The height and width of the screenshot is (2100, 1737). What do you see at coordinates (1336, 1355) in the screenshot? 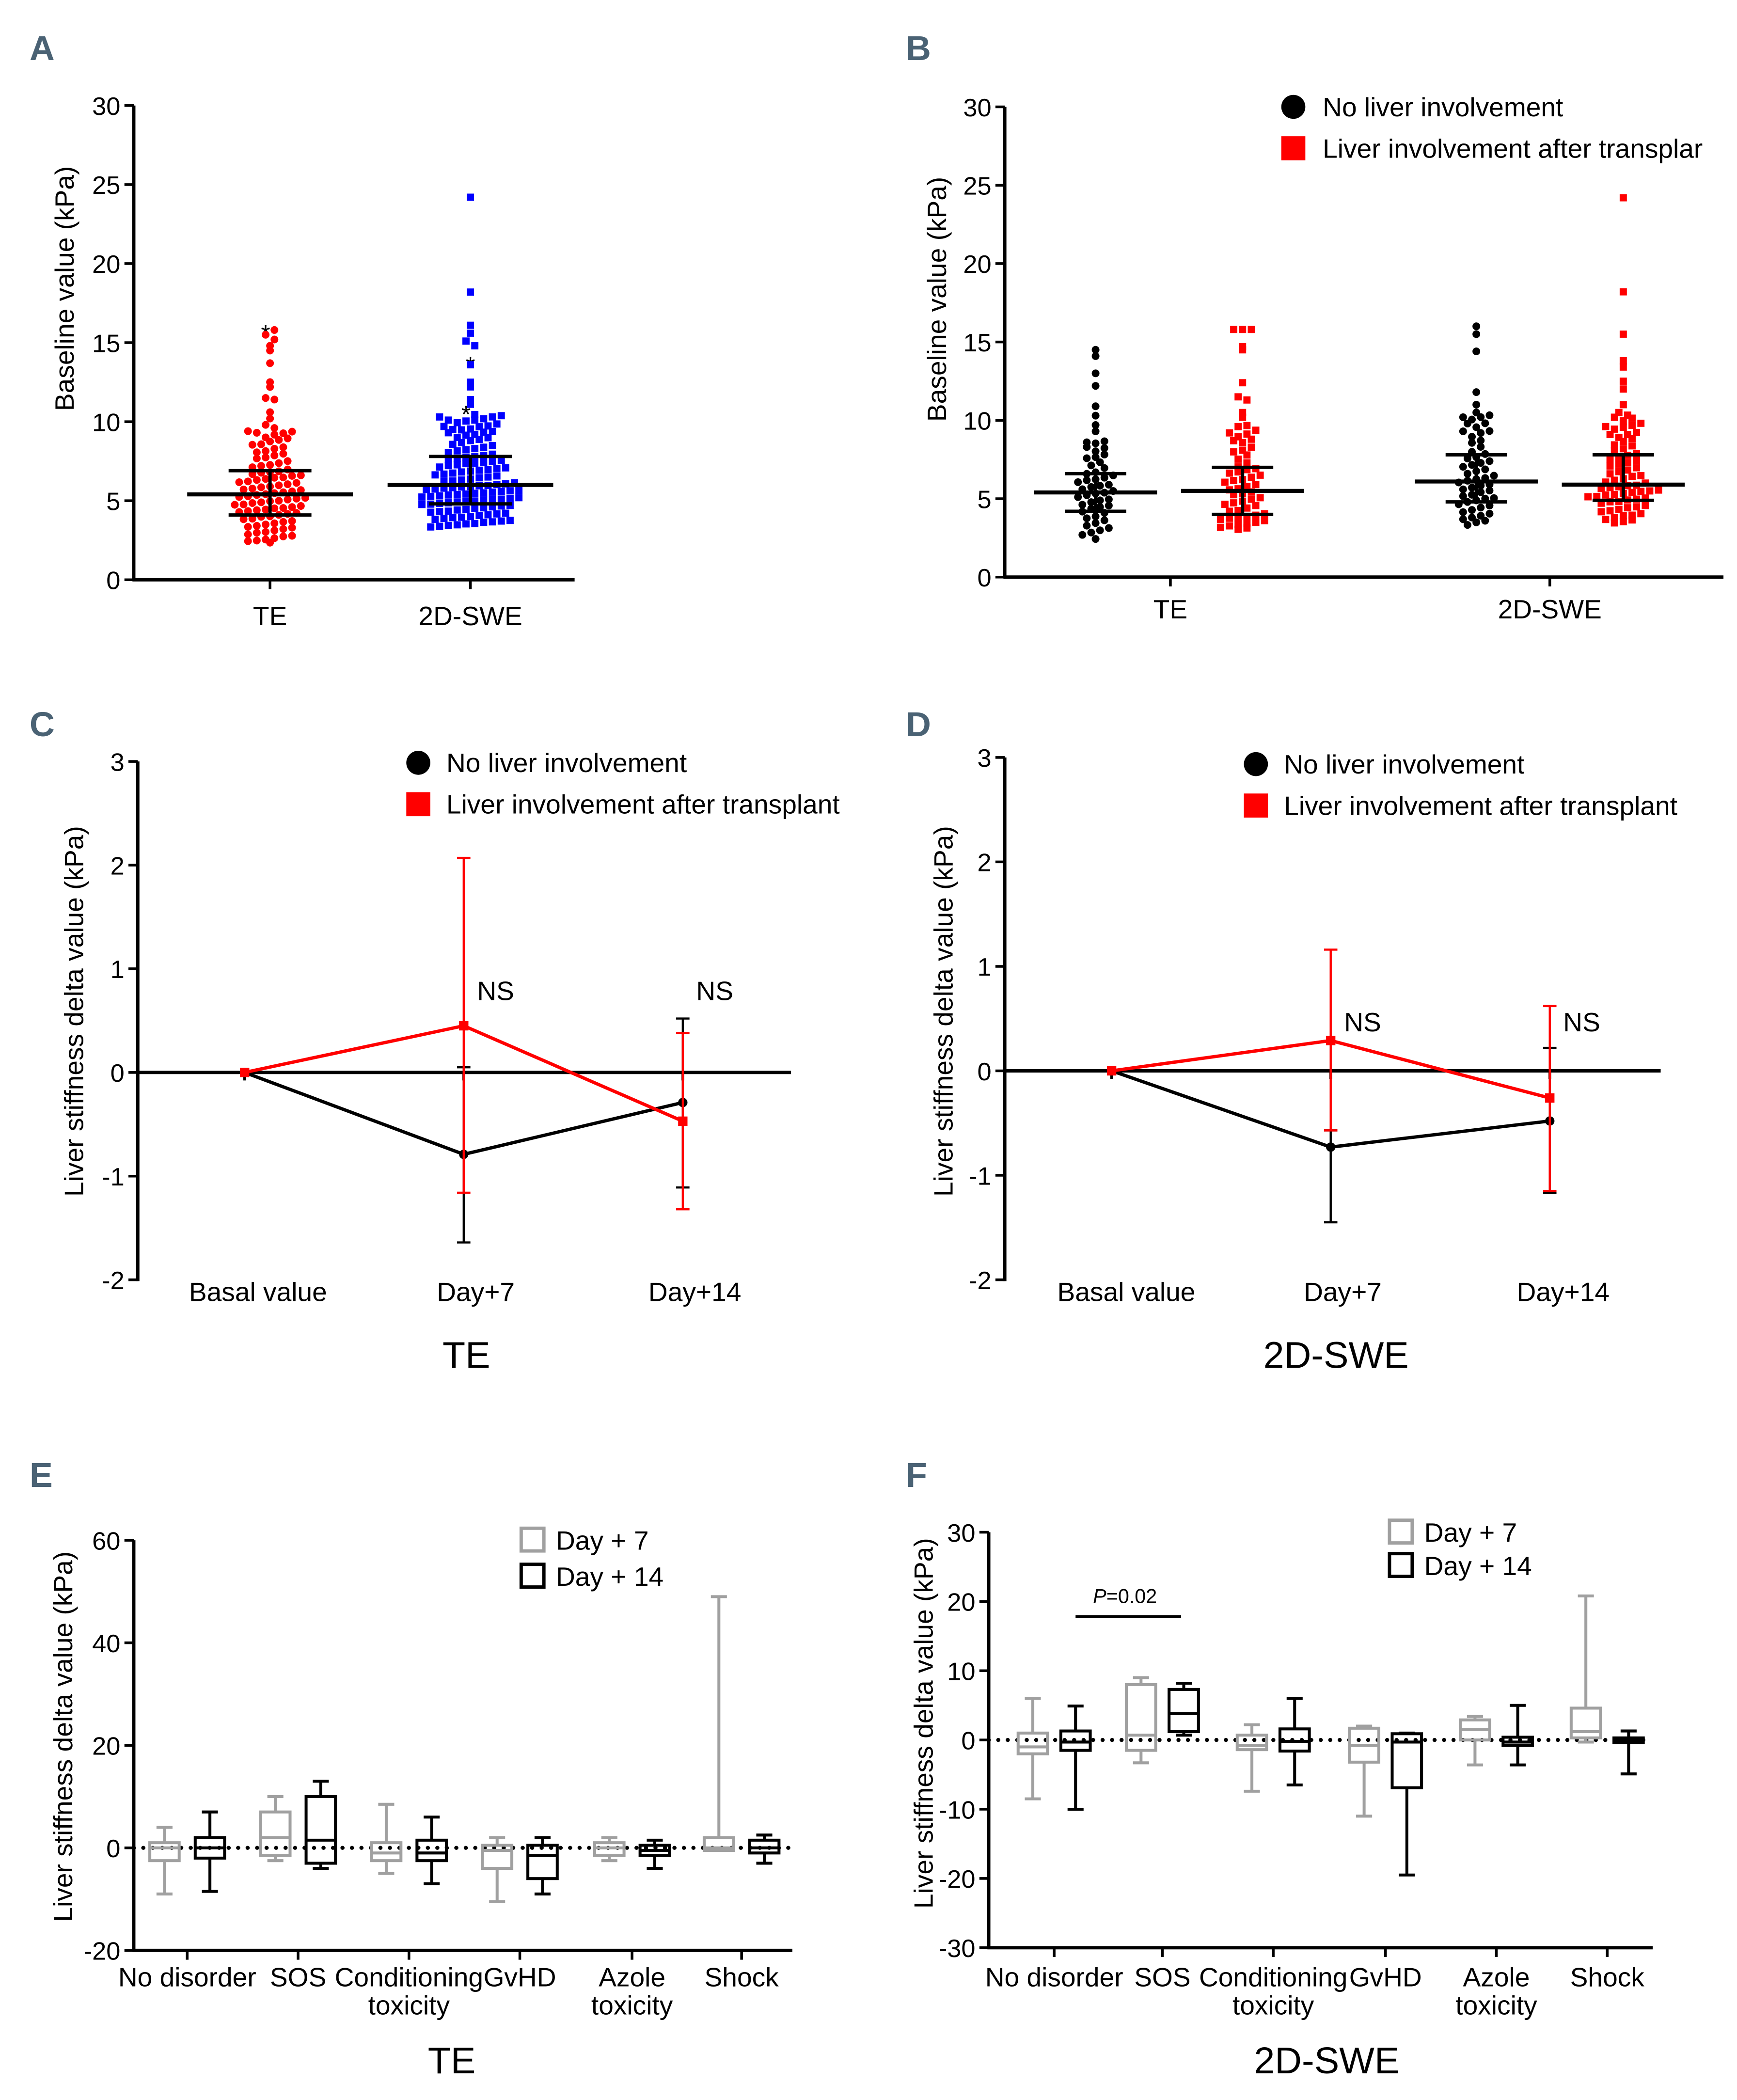
I see `chart-title-d: 2D-SWE` at bounding box center [1336, 1355].